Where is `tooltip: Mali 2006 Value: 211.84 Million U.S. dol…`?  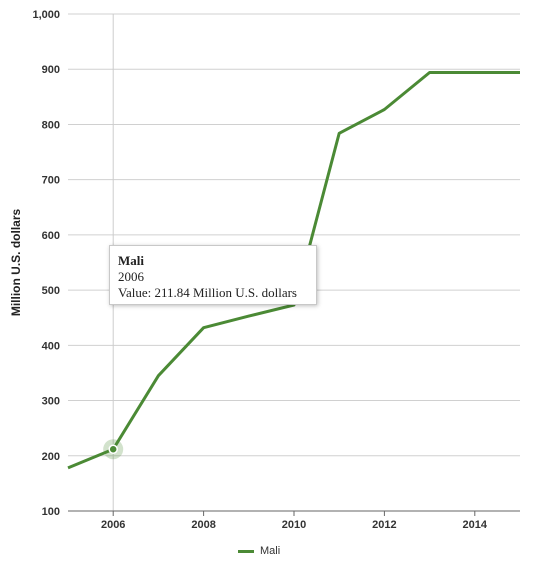
tooltip: Mali 2006 Value: 211.84 Million U.S. dol… is located at coordinates (213, 275).